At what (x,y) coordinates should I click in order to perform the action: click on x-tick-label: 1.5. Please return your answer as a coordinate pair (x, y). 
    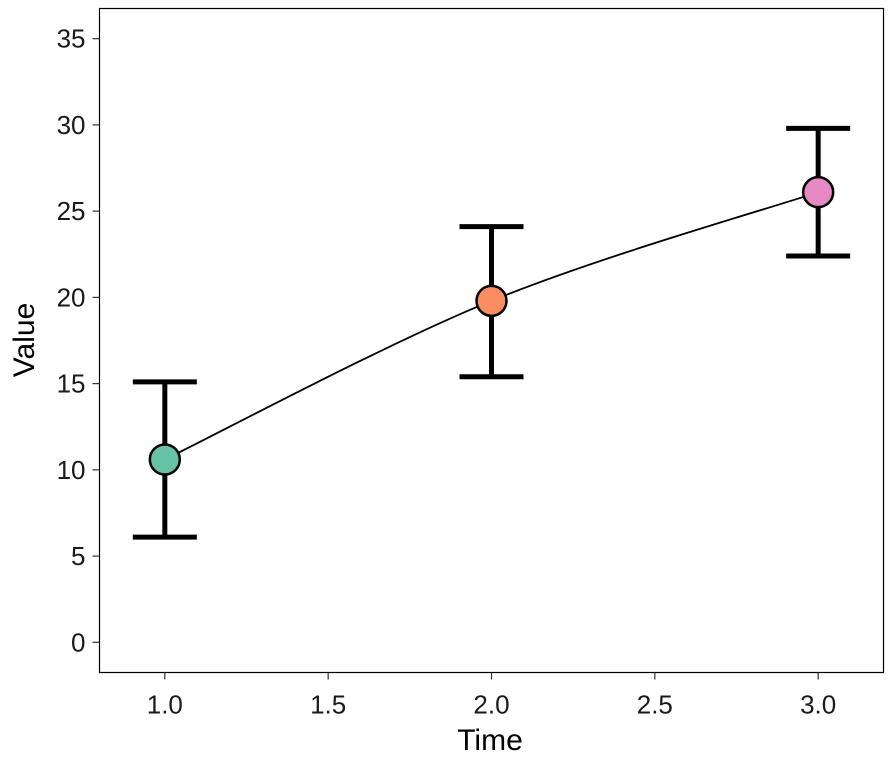
    Looking at the image, I should click on (328, 705).